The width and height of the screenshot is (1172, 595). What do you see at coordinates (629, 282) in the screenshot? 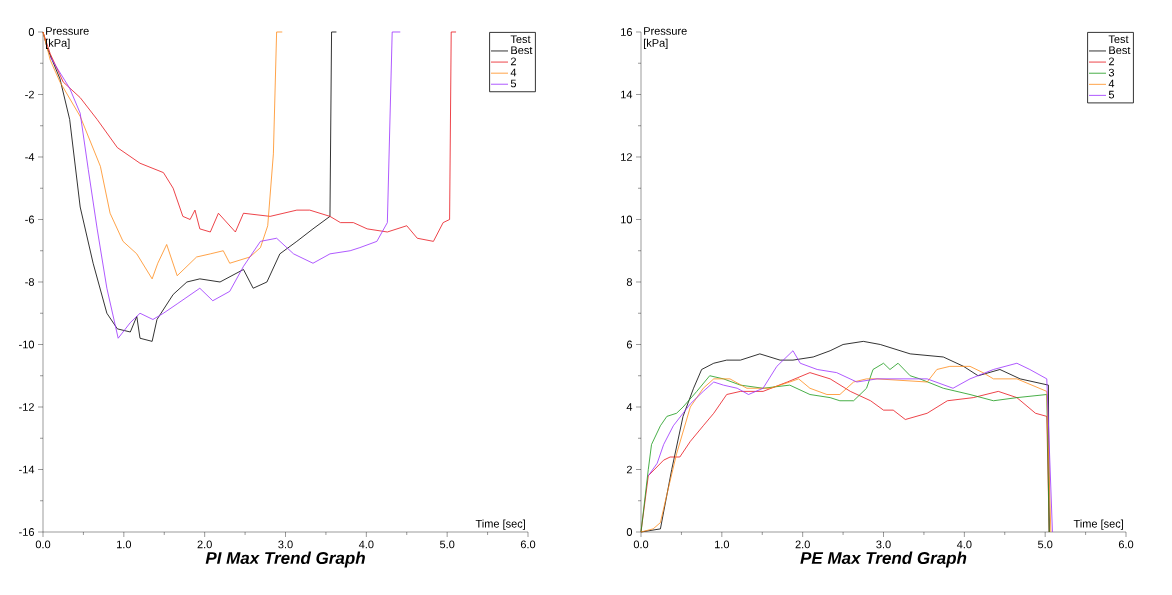
I see `y-tick-label: 8` at bounding box center [629, 282].